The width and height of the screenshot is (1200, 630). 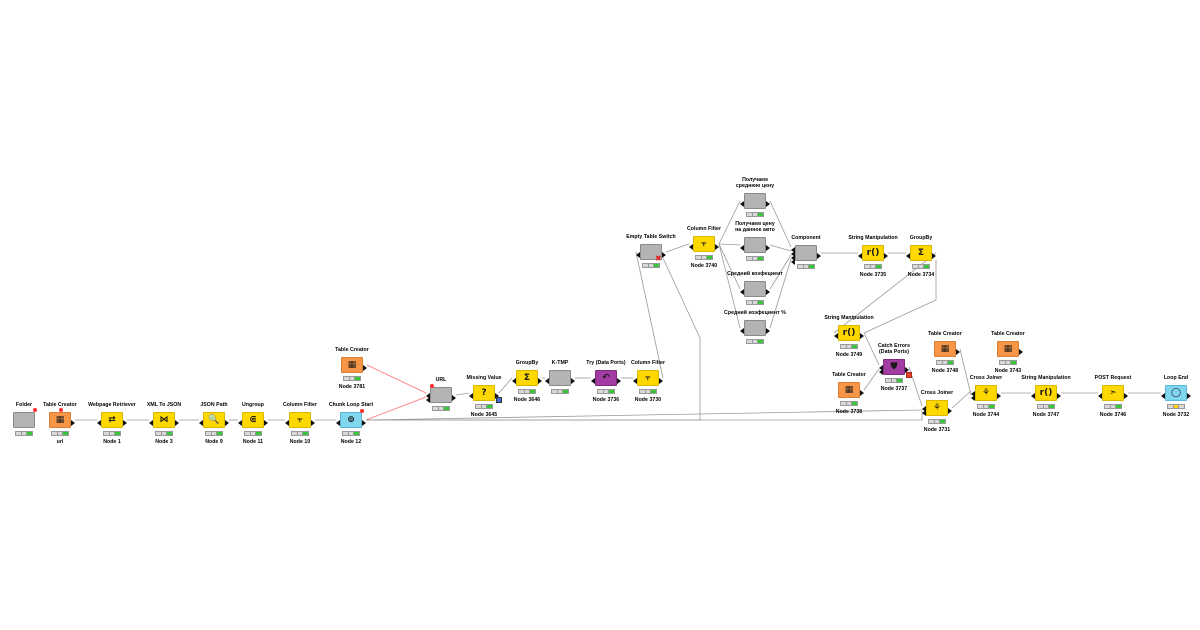 What do you see at coordinates (164, 420) in the screenshot?
I see `node-body: ⋈` at bounding box center [164, 420].